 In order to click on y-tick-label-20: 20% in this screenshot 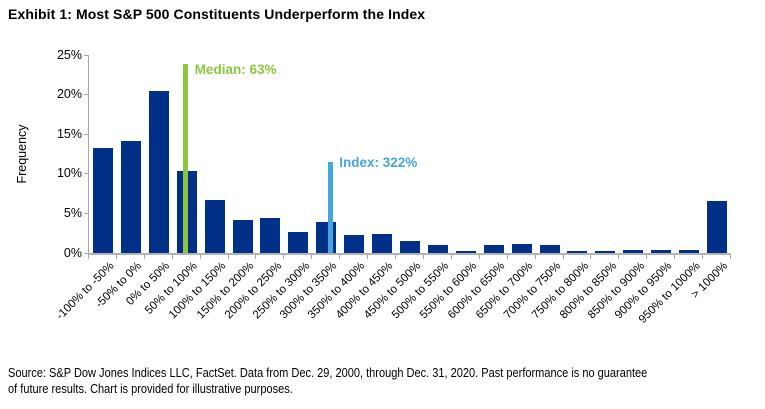, I will do `click(69, 94)`.